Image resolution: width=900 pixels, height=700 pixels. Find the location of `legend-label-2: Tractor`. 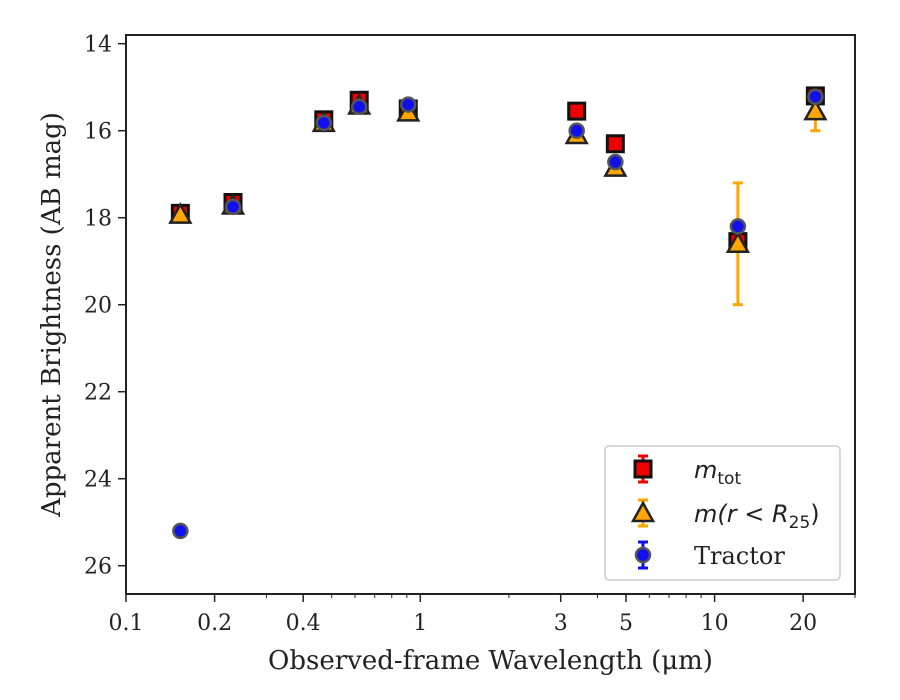

legend-label-2: Tractor is located at coordinates (739, 556).